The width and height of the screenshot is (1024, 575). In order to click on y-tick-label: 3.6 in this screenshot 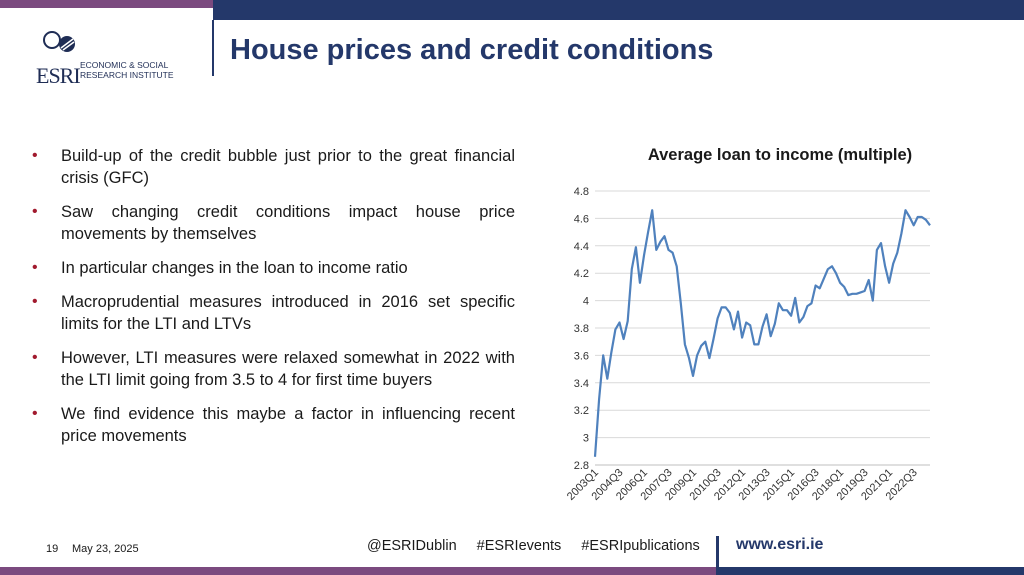, I will do `click(581, 356)`.